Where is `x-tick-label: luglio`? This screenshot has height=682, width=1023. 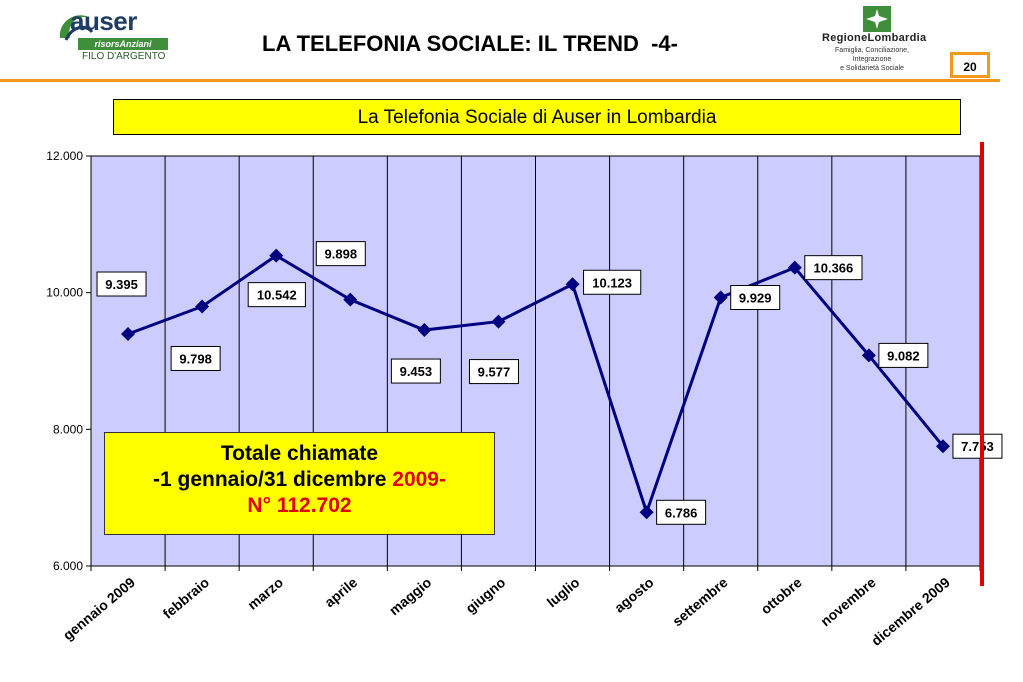
x-tick-label: luglio is located at coordinates (563, 592).